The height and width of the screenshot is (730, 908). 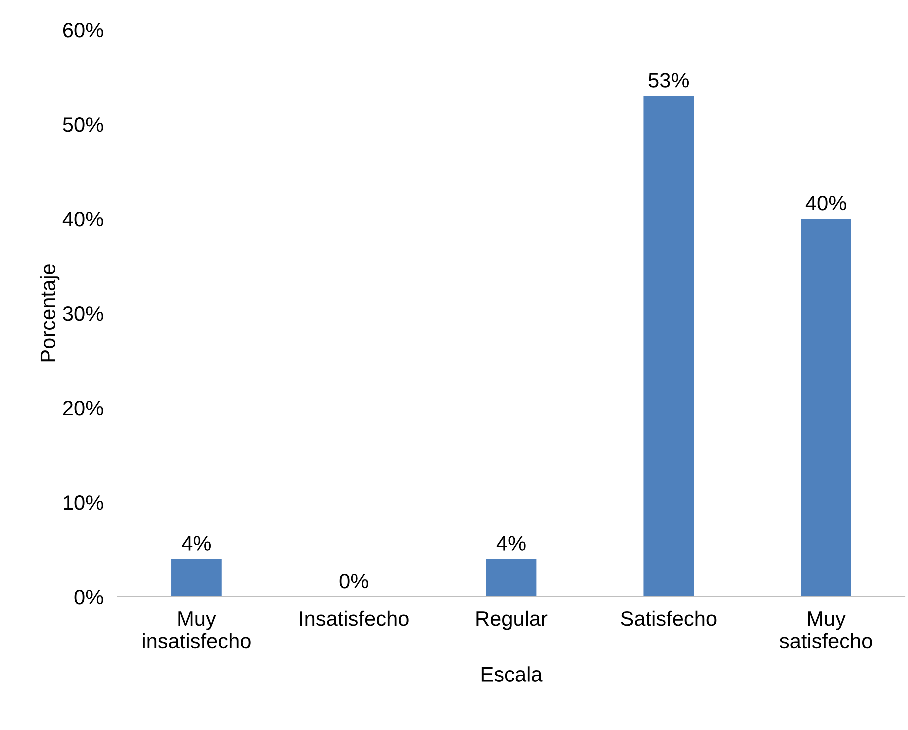 I want to click on x-tick-label: Satisfecho, so click(x=669, y=618).